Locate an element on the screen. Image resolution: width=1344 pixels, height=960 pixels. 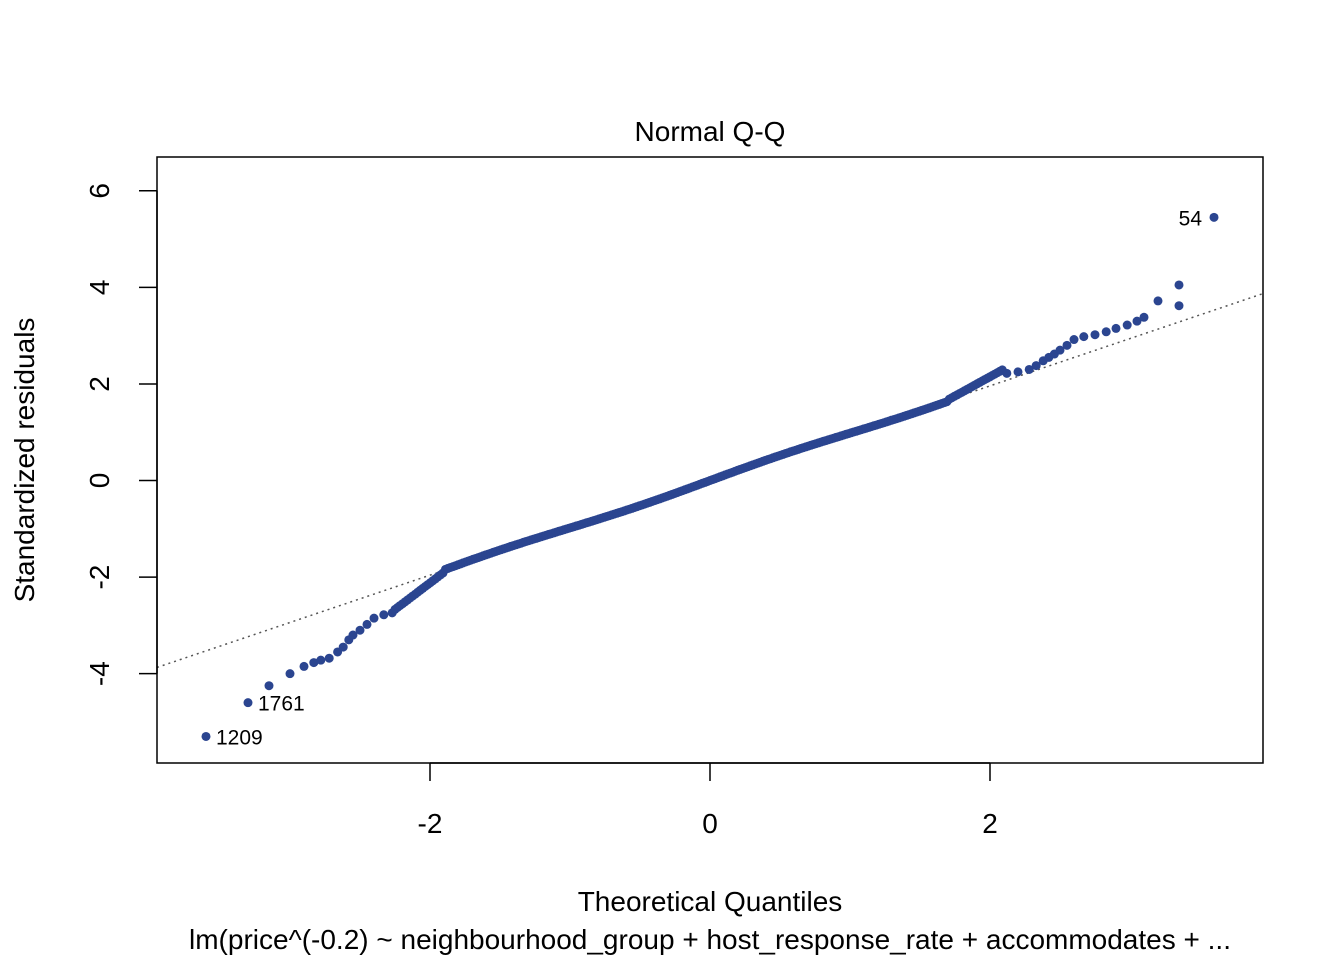
x-tick-label: 2 is located at coordinates (990, 823).